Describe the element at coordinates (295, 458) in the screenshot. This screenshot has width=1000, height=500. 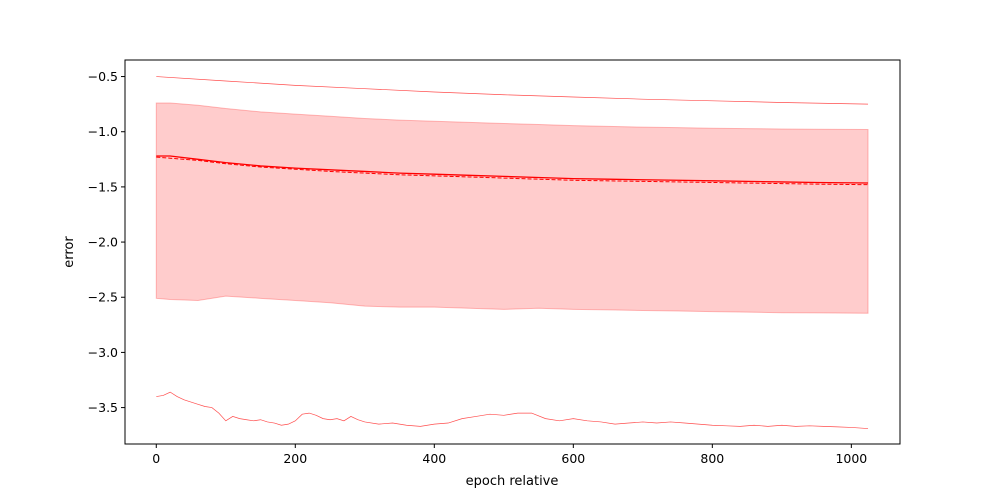
I see `x-tick-label: 200` at that location.